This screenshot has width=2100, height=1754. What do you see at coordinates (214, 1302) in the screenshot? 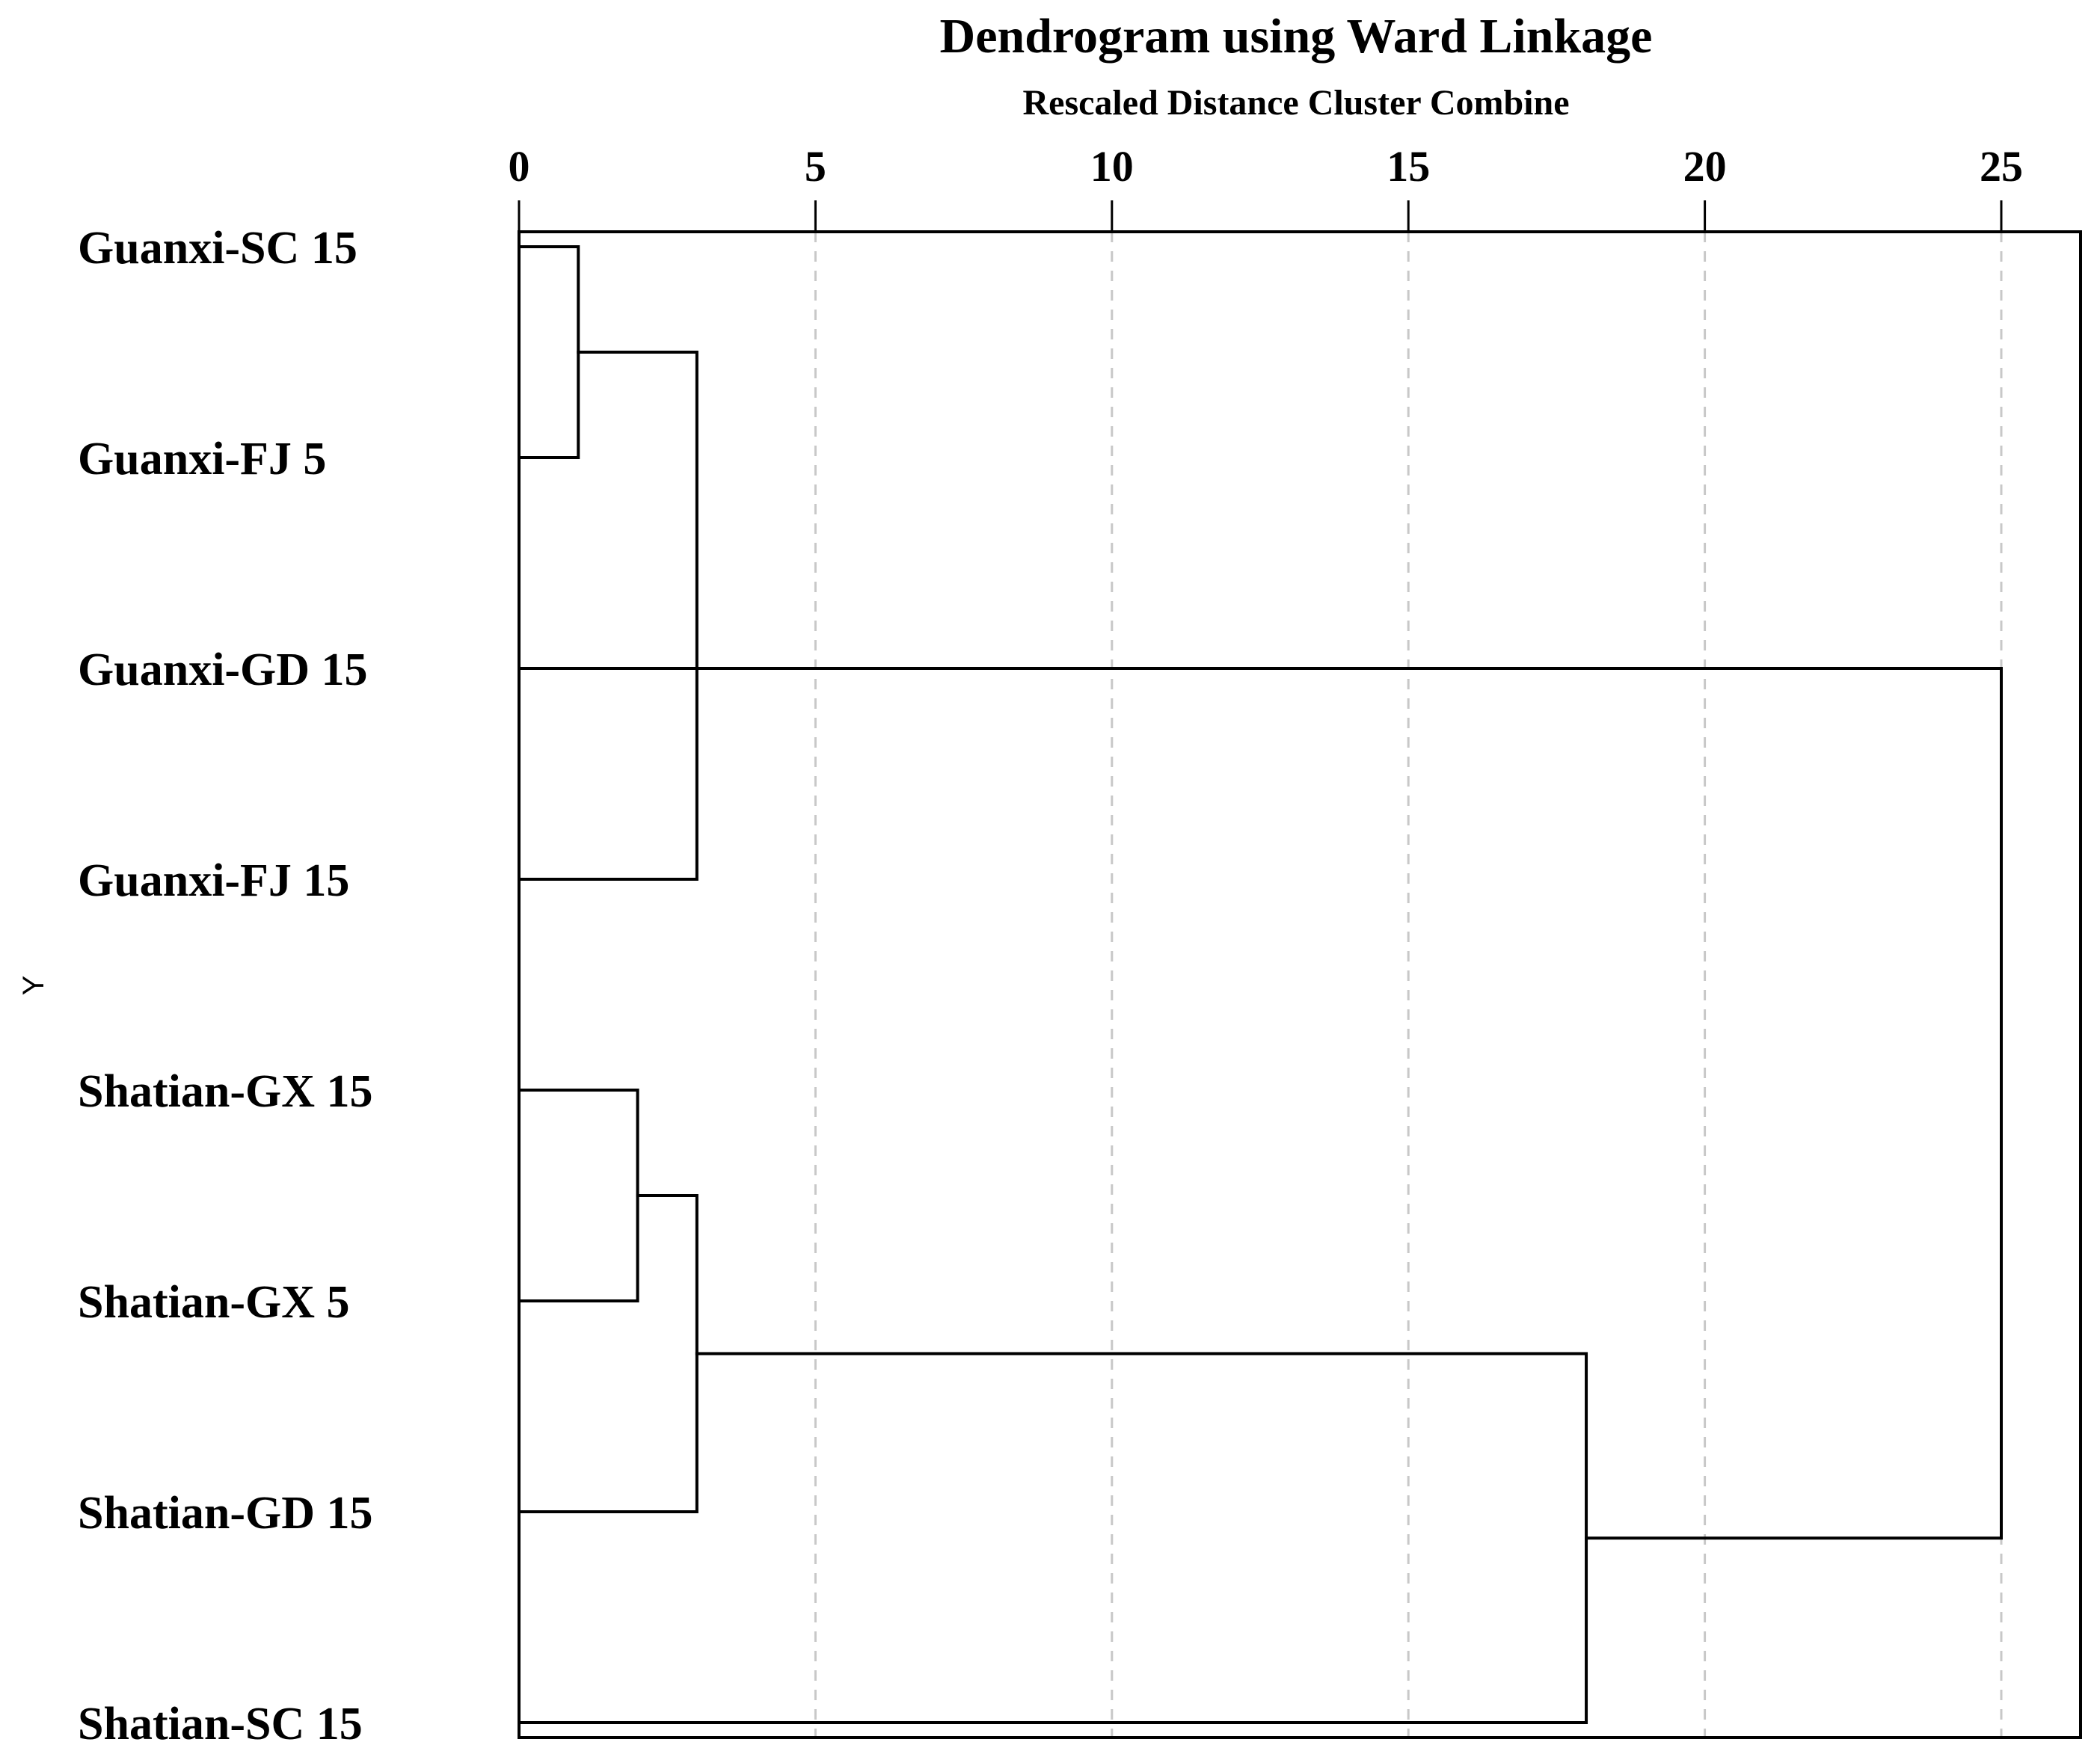
I see `leaf-label-shatian-gx-5: Shatian-GX 5` at bounding box center [214, 1302].